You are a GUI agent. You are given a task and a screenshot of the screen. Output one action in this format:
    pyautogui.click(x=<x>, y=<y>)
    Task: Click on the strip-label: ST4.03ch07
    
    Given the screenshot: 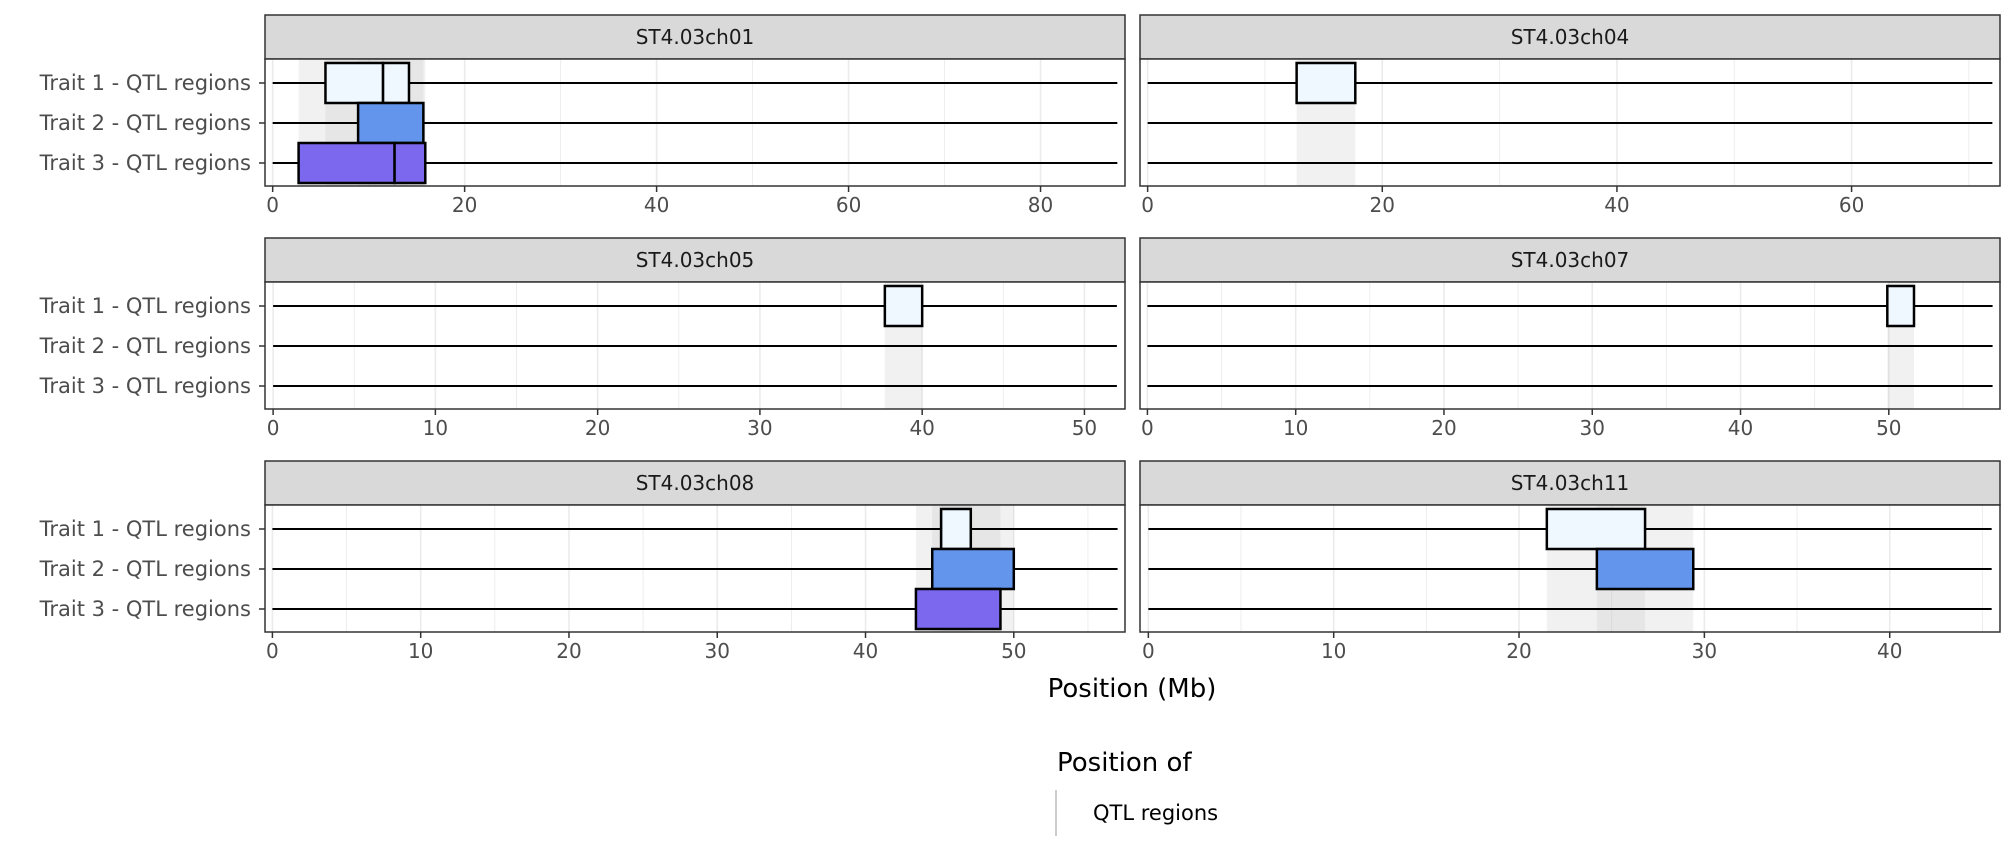 What is the action you would take?
    pyautogui.click(x=1570, y=260)
    